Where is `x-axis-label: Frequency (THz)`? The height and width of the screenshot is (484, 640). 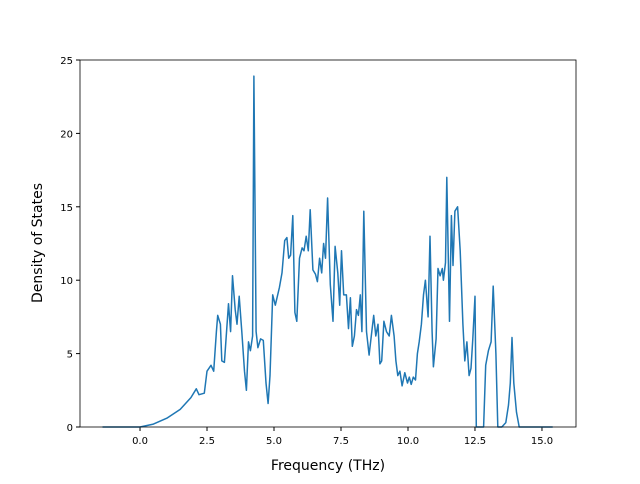 x-axis-label: Frequency (THz) is located at coordinates (328, 466).